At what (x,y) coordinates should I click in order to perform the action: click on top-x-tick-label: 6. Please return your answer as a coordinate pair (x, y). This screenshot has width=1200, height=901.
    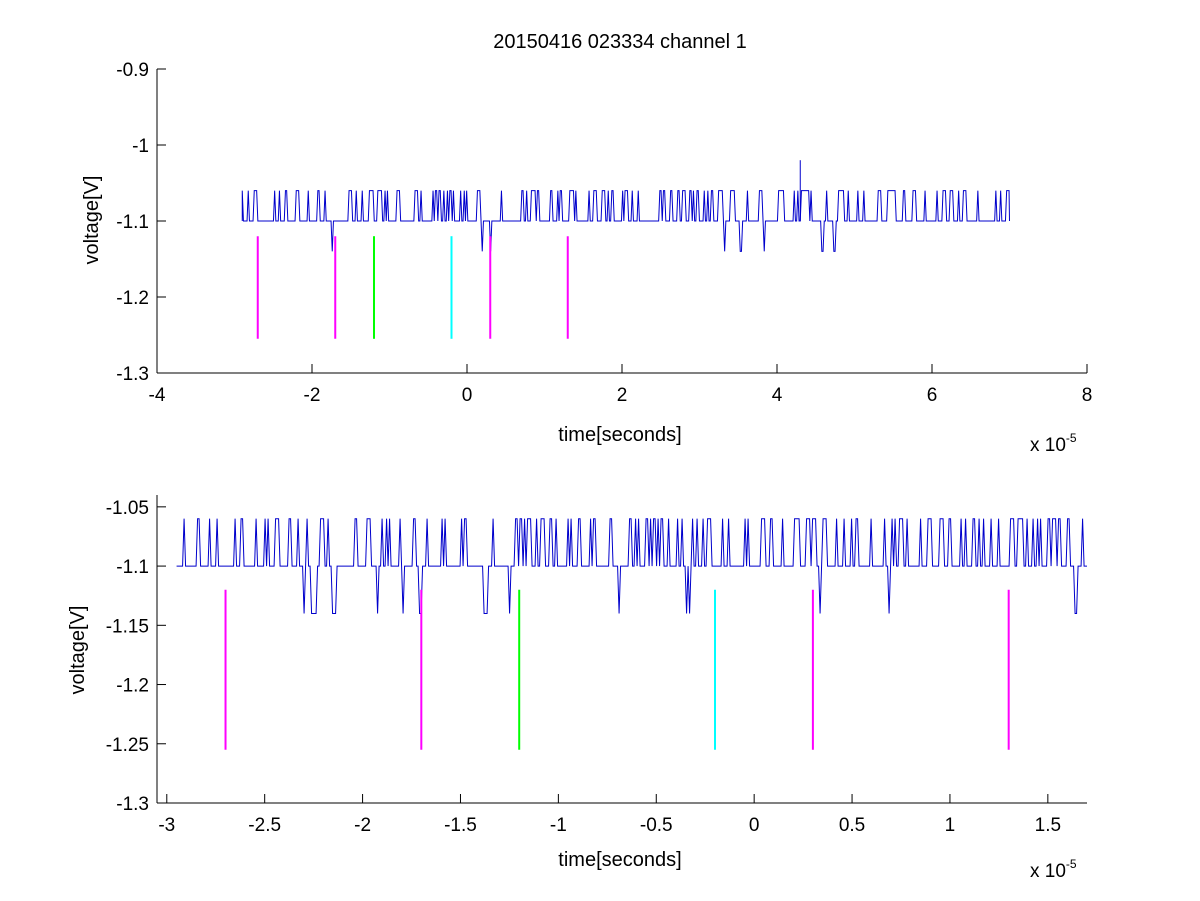
    Looking at the image, I should click on (932, 395).